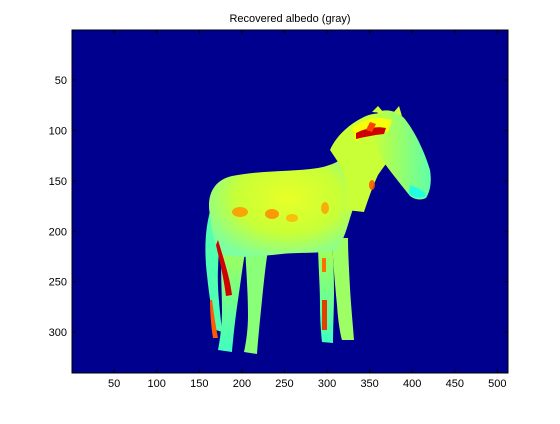  Describe the element at coordinates (289, 19) in the screenshot. I see `chart-title: Recovered albedo (gray)` at that location.